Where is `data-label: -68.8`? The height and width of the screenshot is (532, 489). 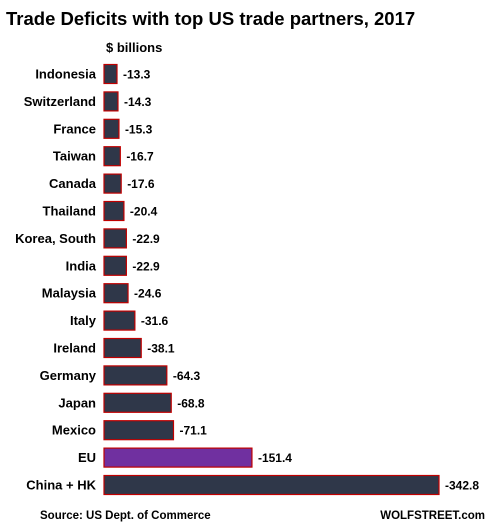
data-label: -68.8 is located at coordinates (191, 403).